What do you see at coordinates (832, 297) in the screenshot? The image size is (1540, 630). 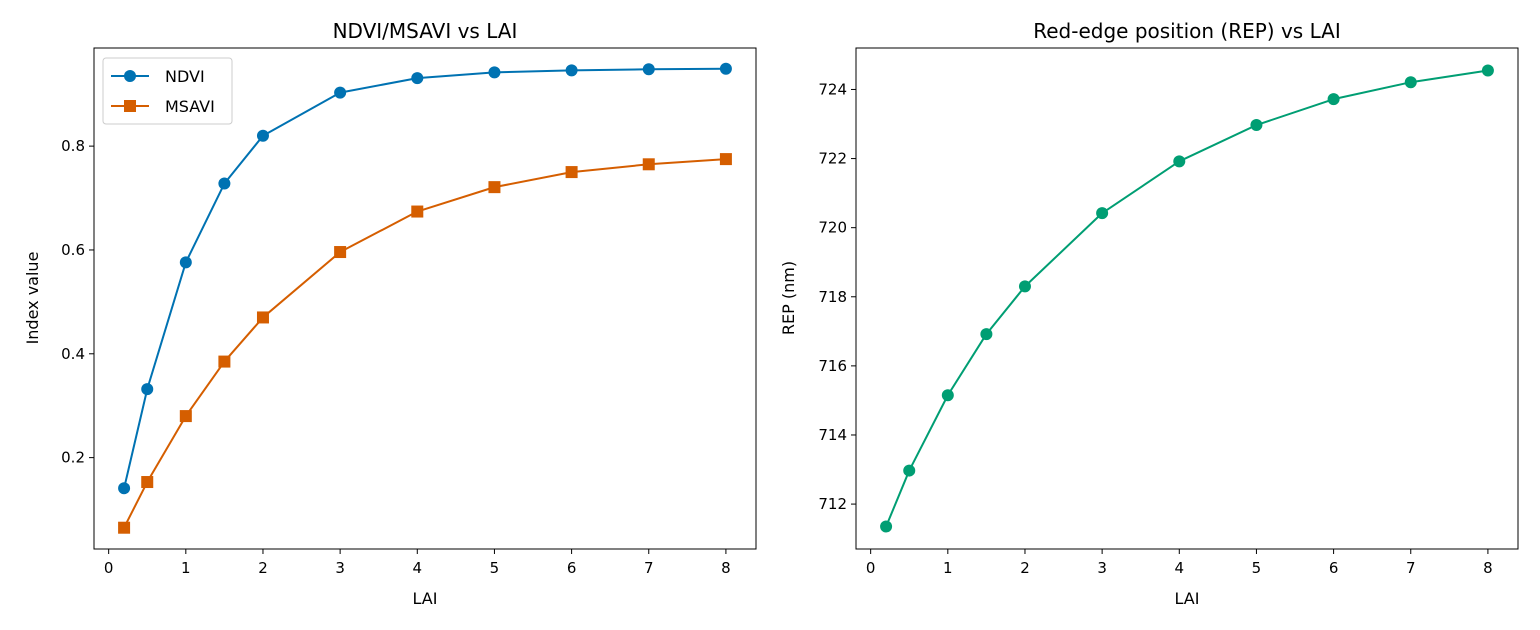 I see `y-tick-label: 718` at bounding box center [832, 297].